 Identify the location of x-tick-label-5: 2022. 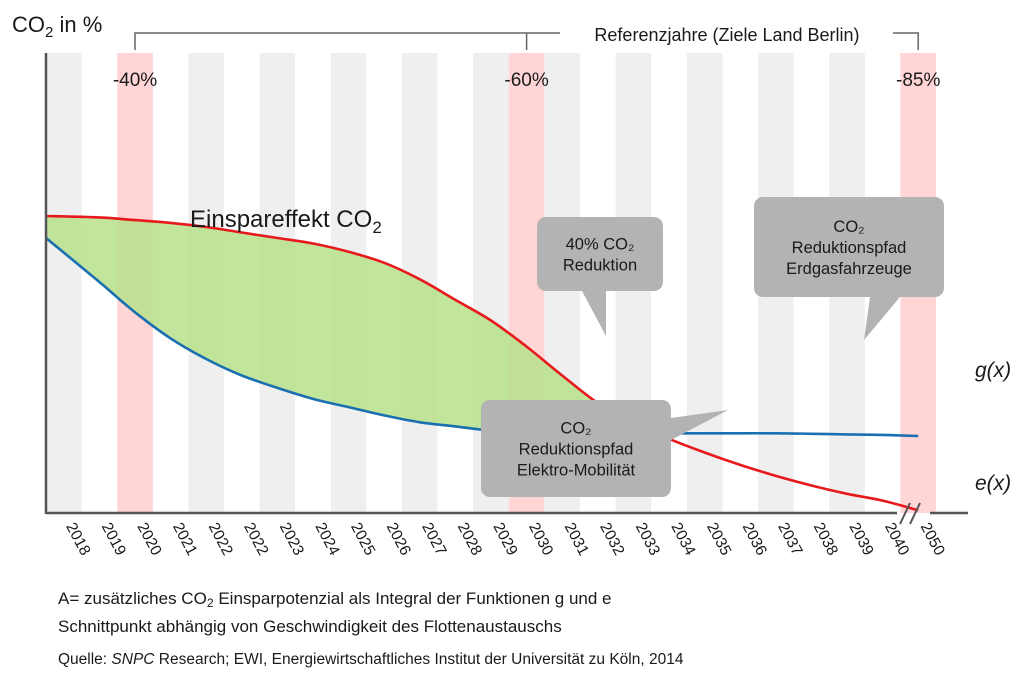
(255, 539).